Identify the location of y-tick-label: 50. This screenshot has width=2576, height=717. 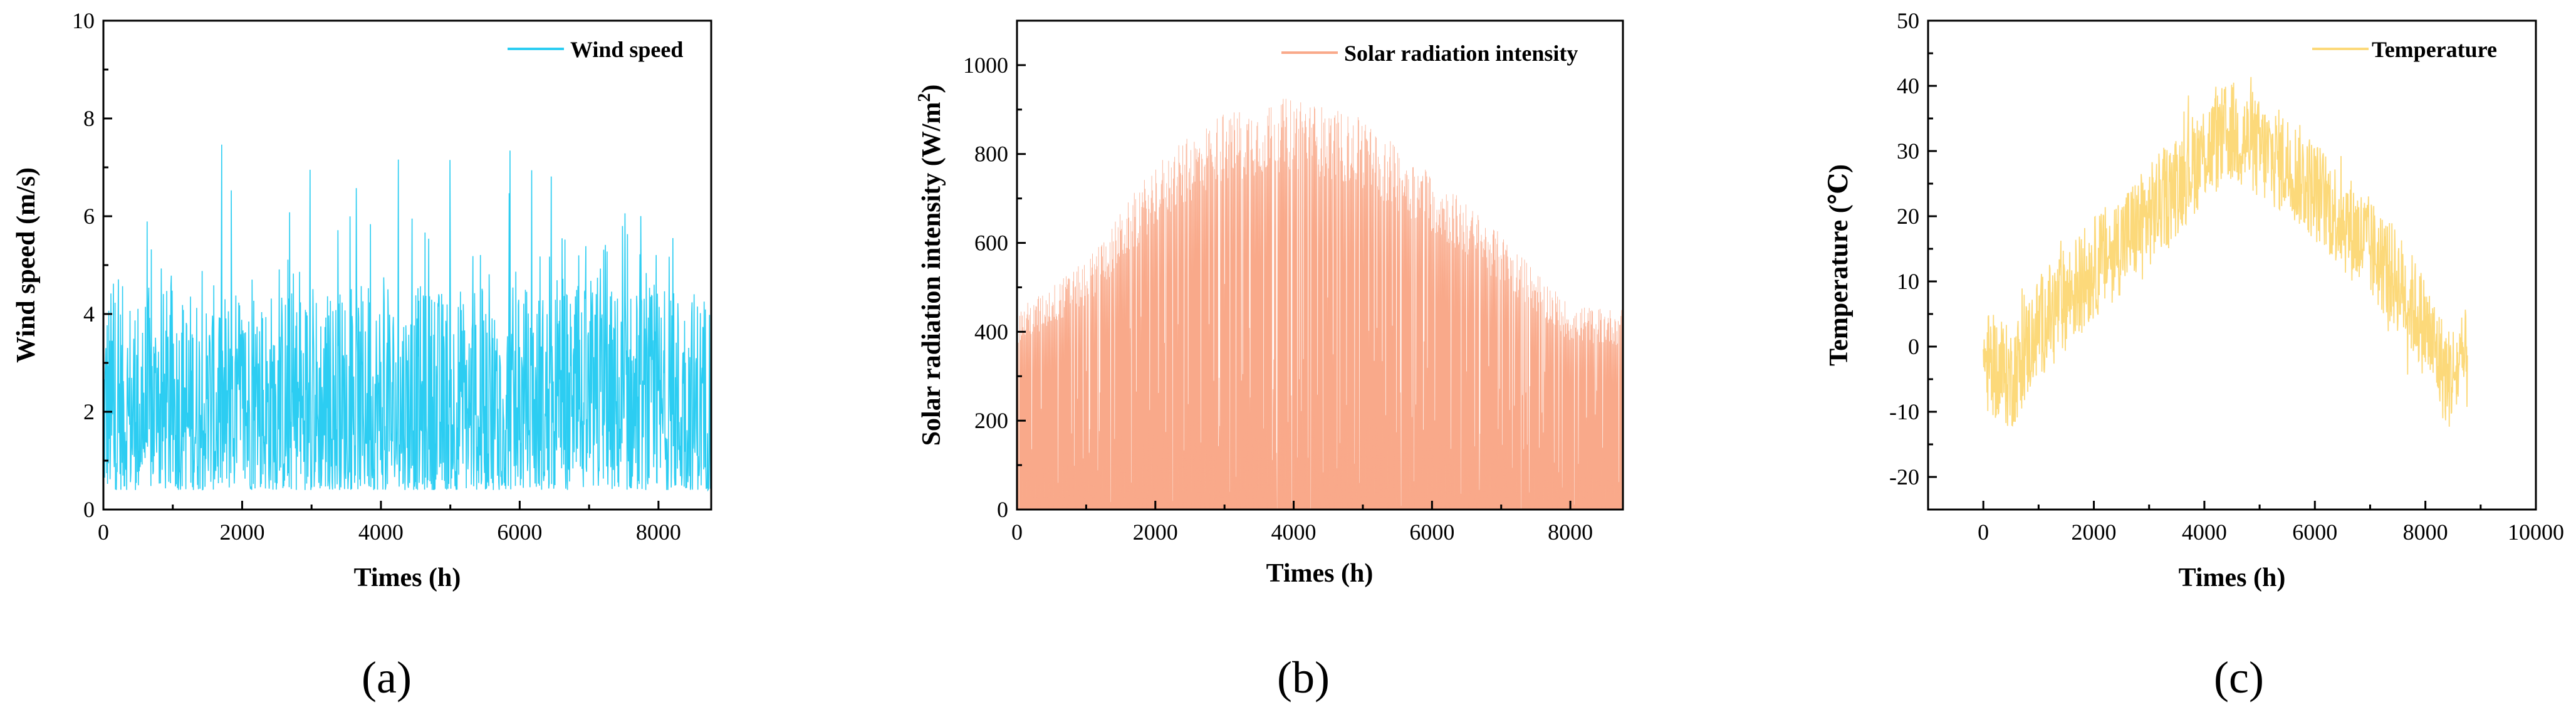
(1908, 20).